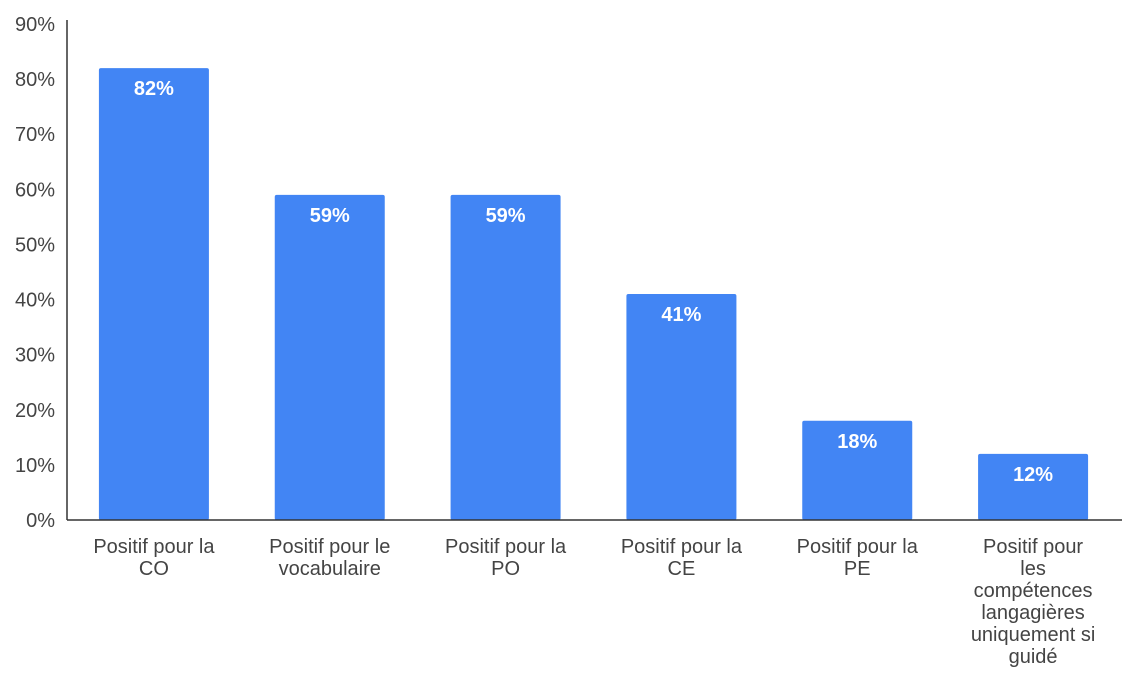 The image size is (1134, 673). I want to click on x-category-label: uniquement si, so click(1033, 635).